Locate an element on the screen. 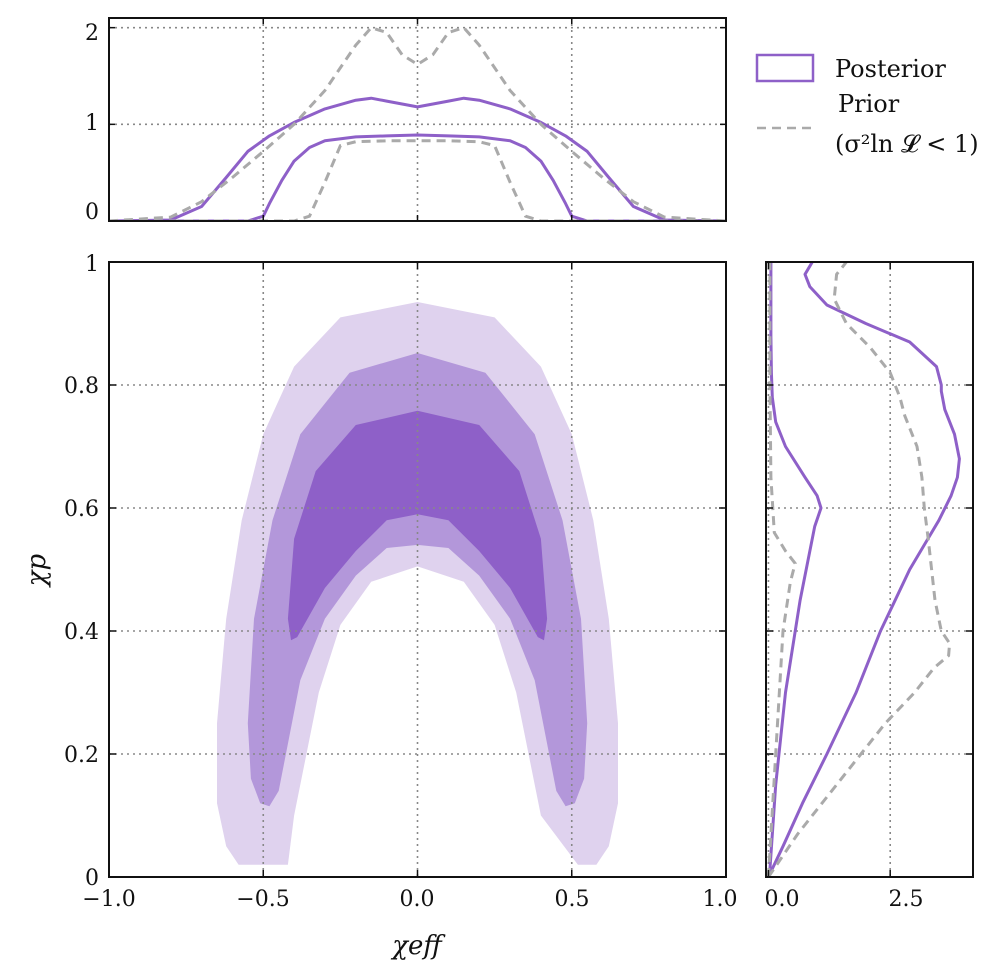  joint-ytick-label: 0.6 is located at coordinates (81, 509).